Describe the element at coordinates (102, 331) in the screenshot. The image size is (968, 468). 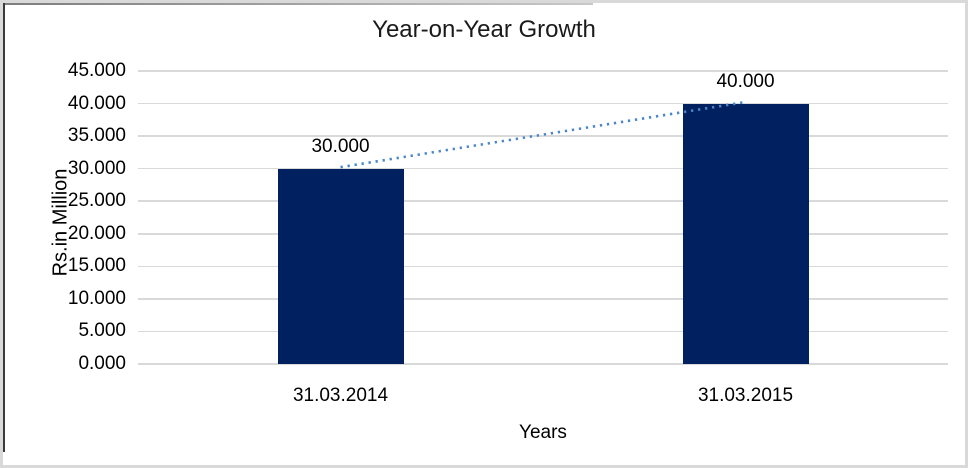
I see `y-tick-label: 5.000` at that location.